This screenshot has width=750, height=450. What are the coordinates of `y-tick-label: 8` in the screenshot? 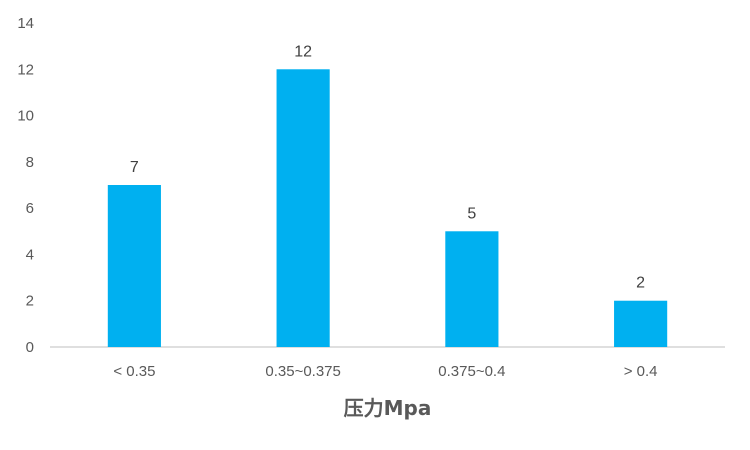 It's located at (30, 162).